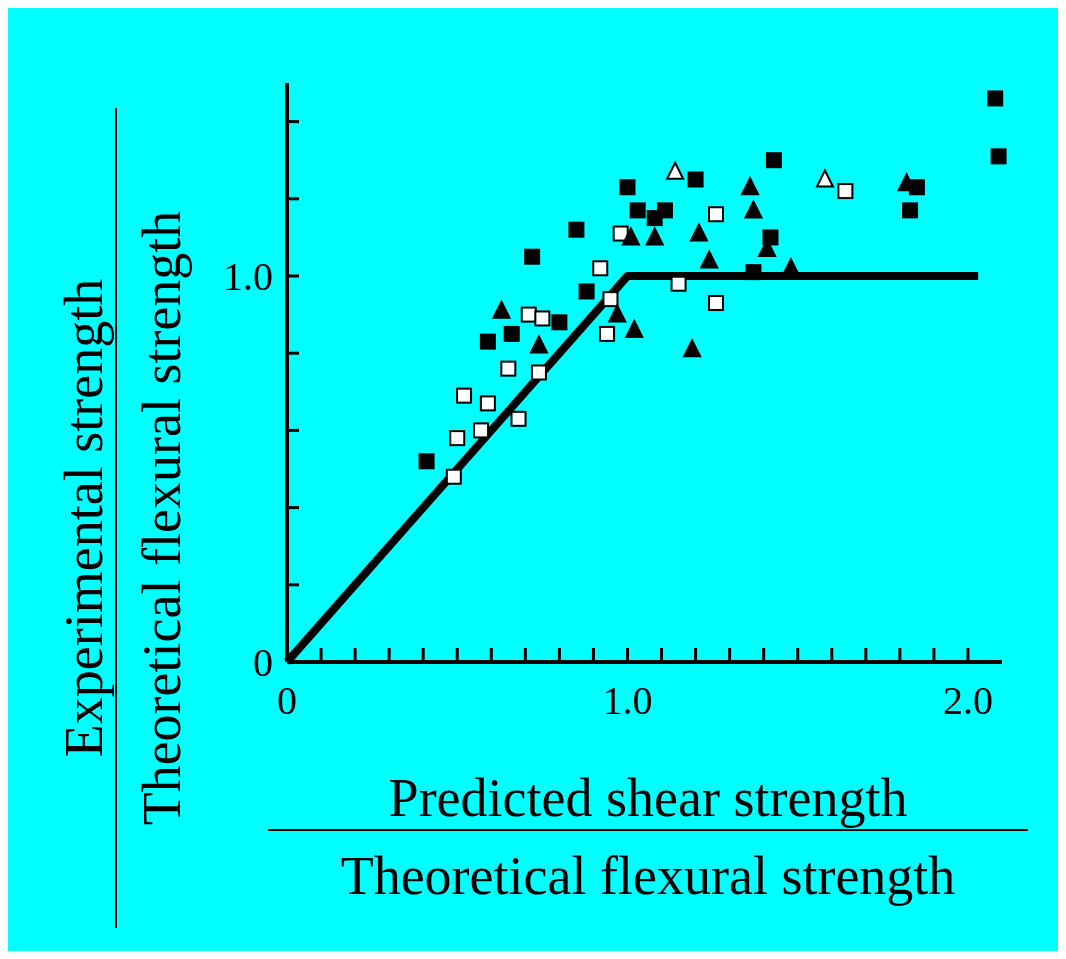 The image size is (1066, 959). Describe the element at coordinates (627, 700) in the screenshot. I see `x-tick-label: 1.0` at that location.